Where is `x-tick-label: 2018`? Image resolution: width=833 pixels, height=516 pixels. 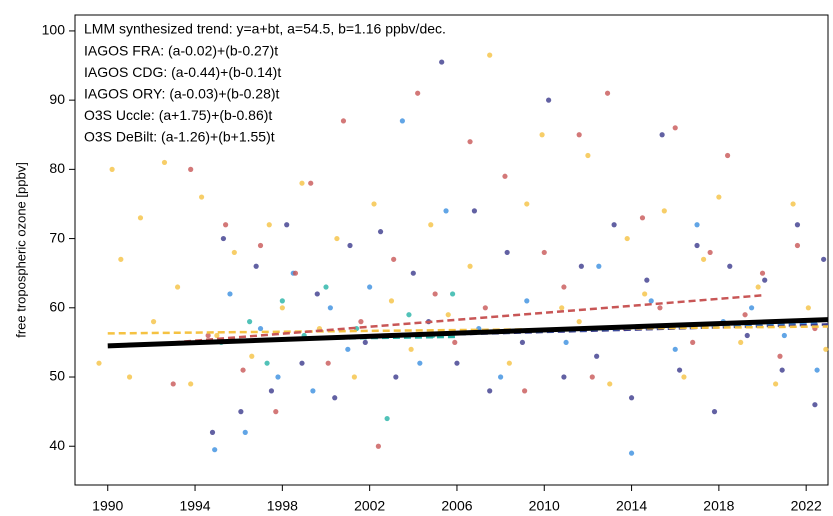
x-tick-label: 2018 is located at coordinates (718, 506).